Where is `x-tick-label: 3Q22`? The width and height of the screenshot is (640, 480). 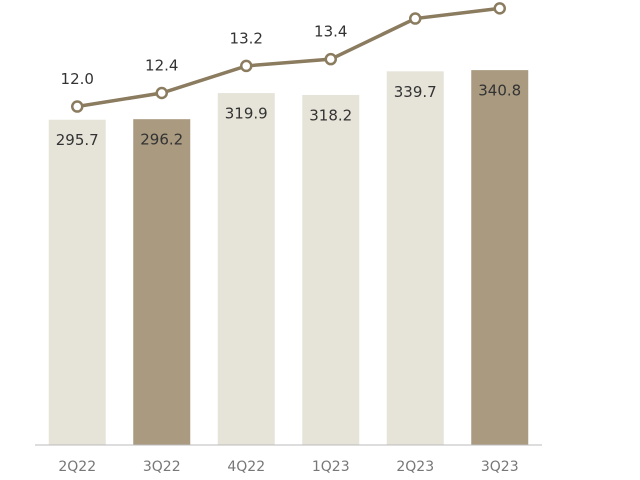
x-tick-label: 3Q22 is located at coordinates (162, 467).